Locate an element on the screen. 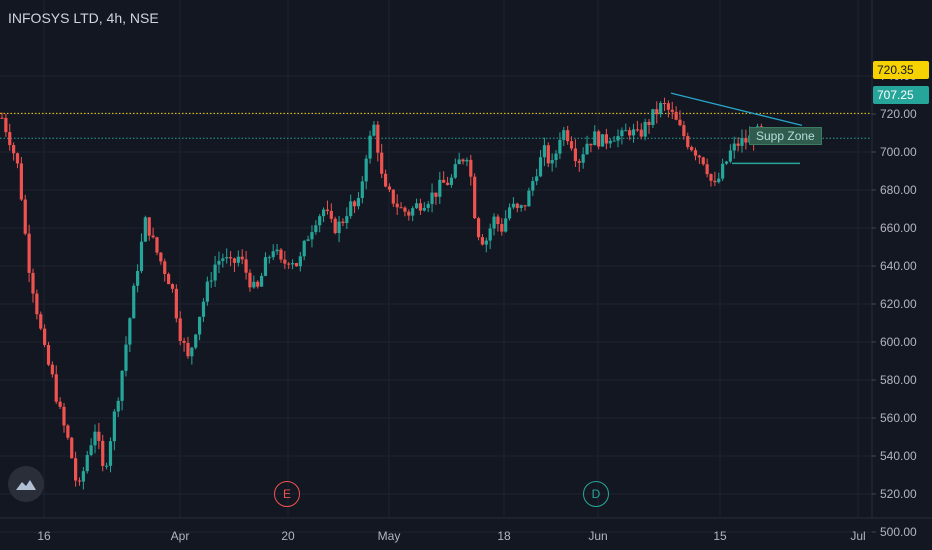 This screenshot has height=550, width=932. x-tick-label: 16 is located at coordinates (44, 536).